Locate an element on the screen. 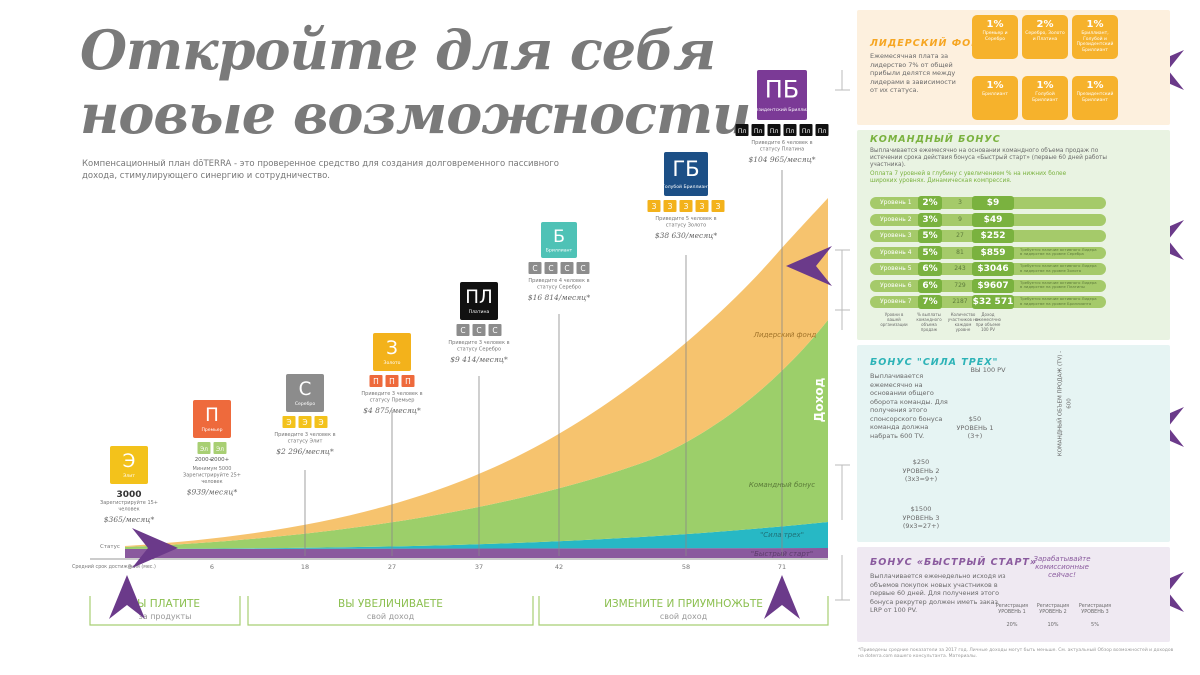  team-level-row: Уровень 1 2% 3 $9 is located at coordinates (988, 203).